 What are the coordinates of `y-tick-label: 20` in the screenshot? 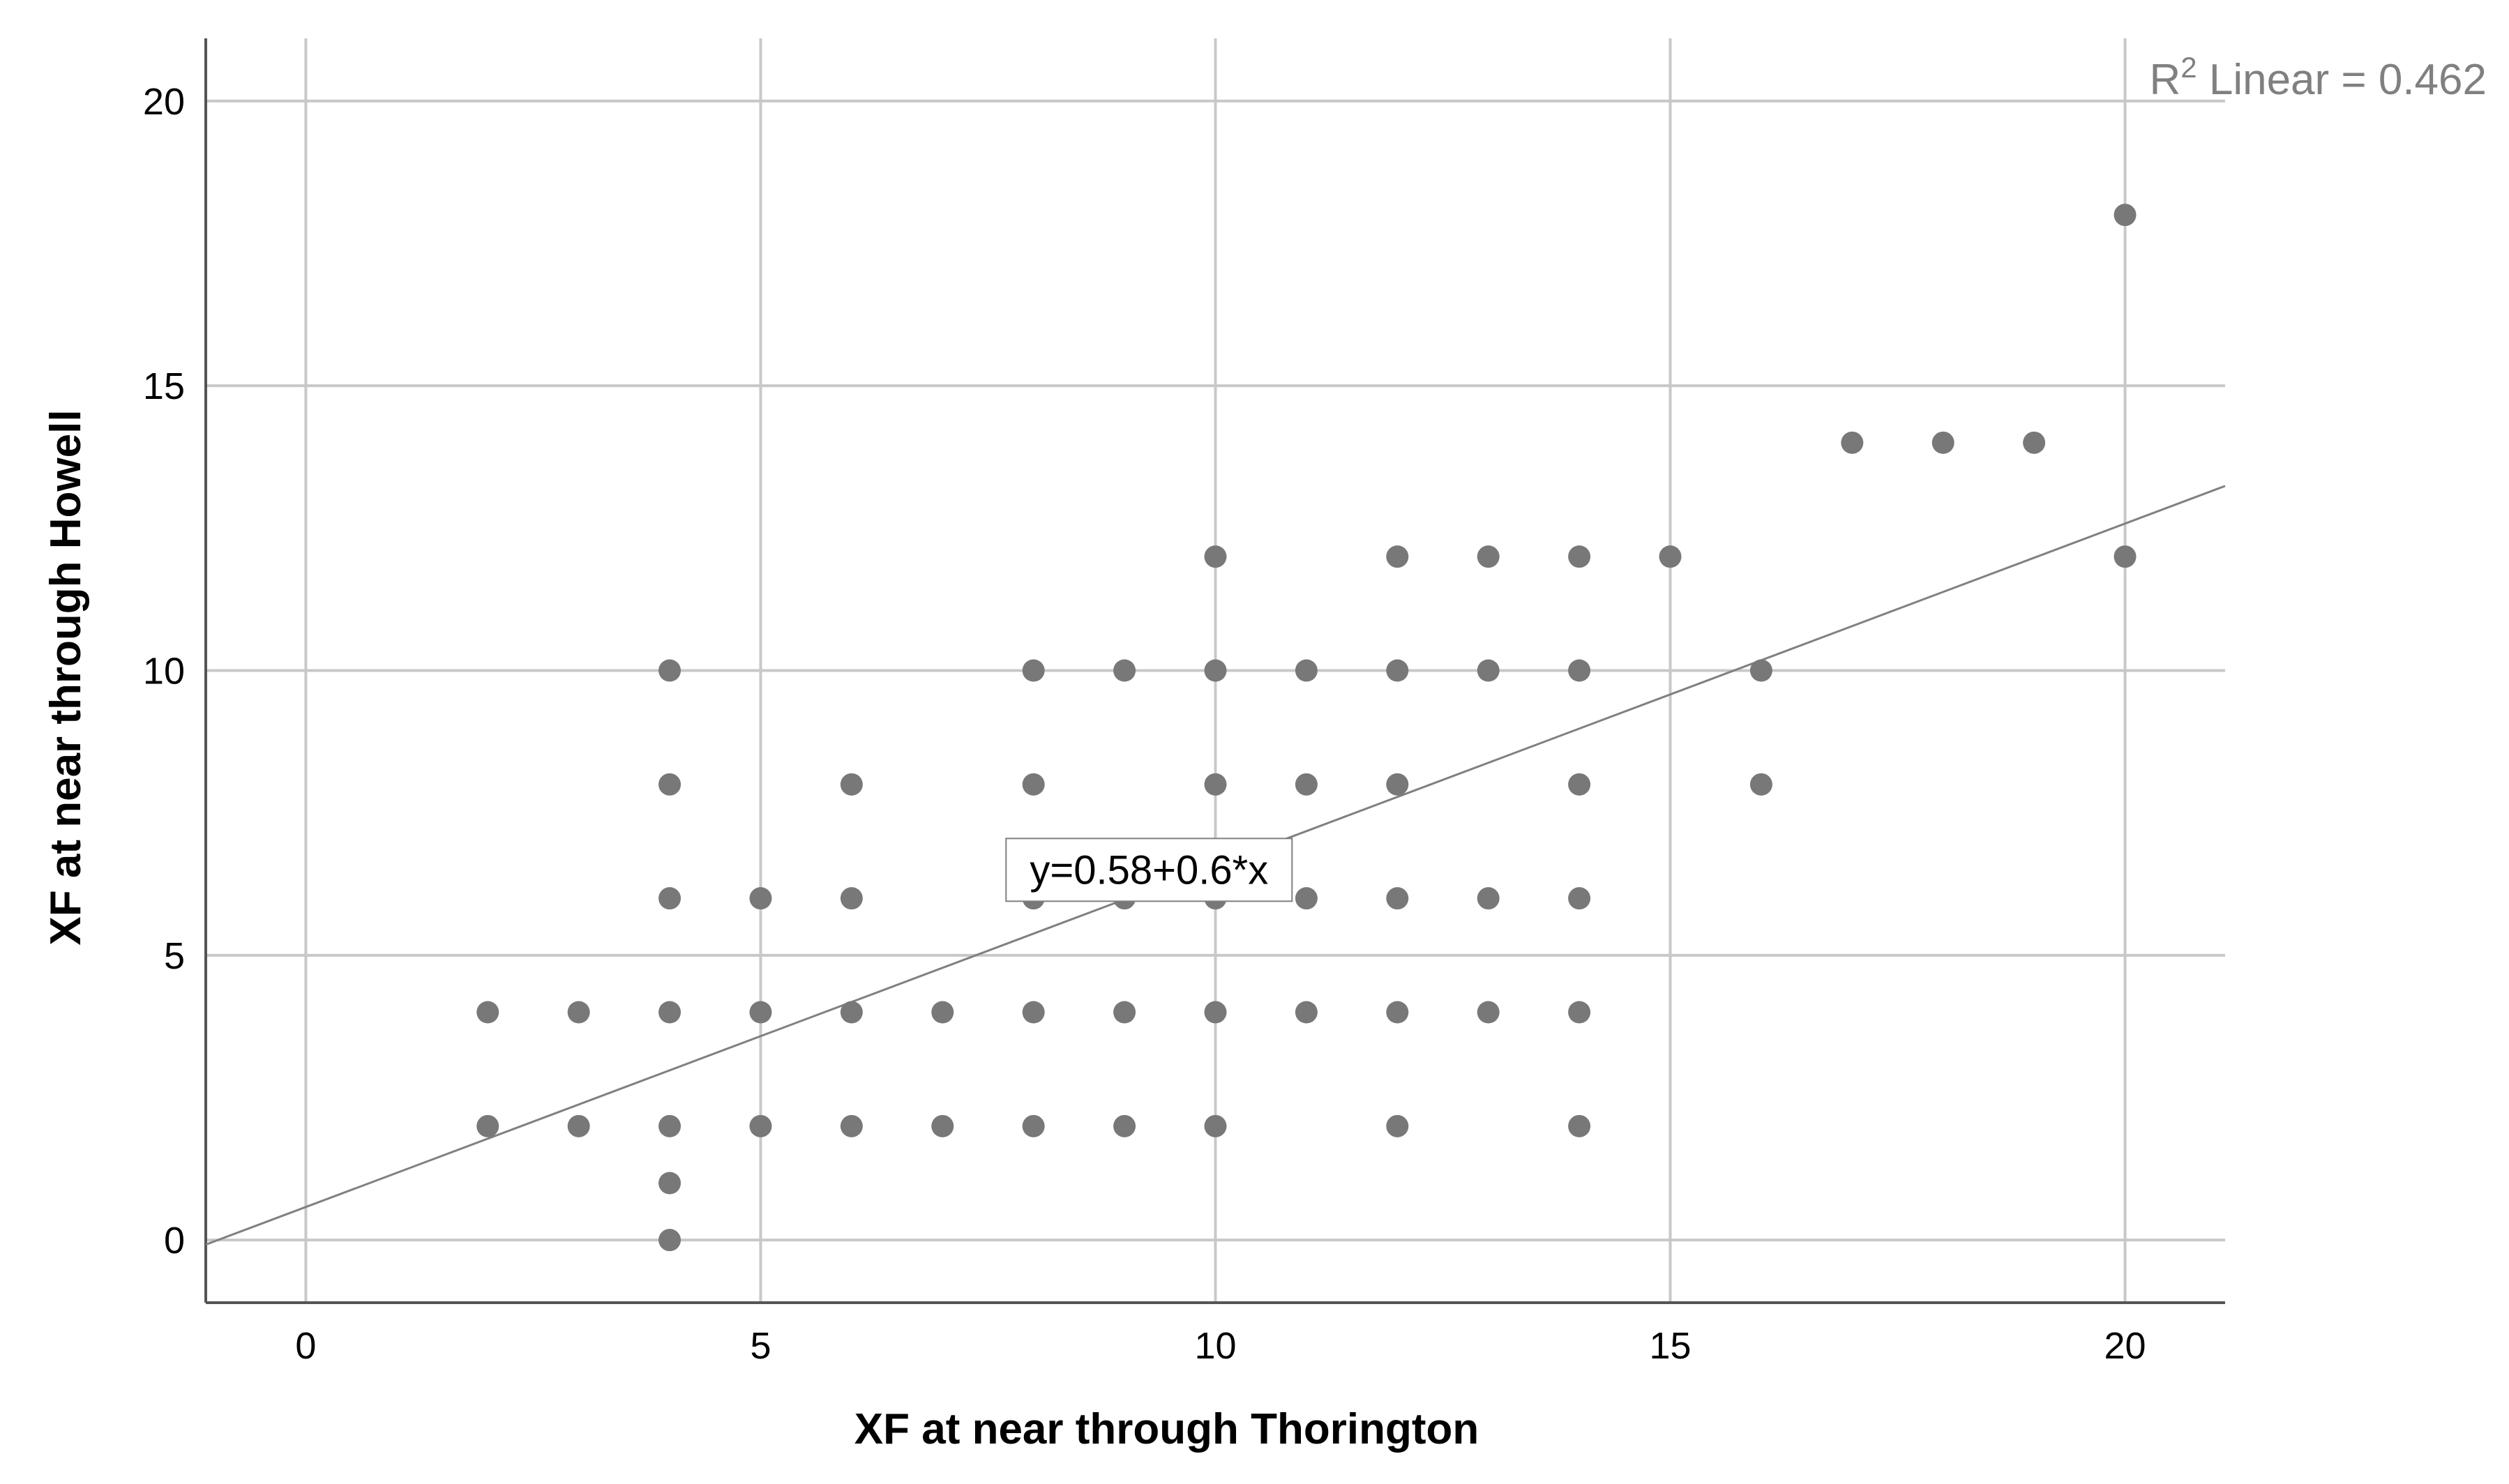 It's located at (164, 102).